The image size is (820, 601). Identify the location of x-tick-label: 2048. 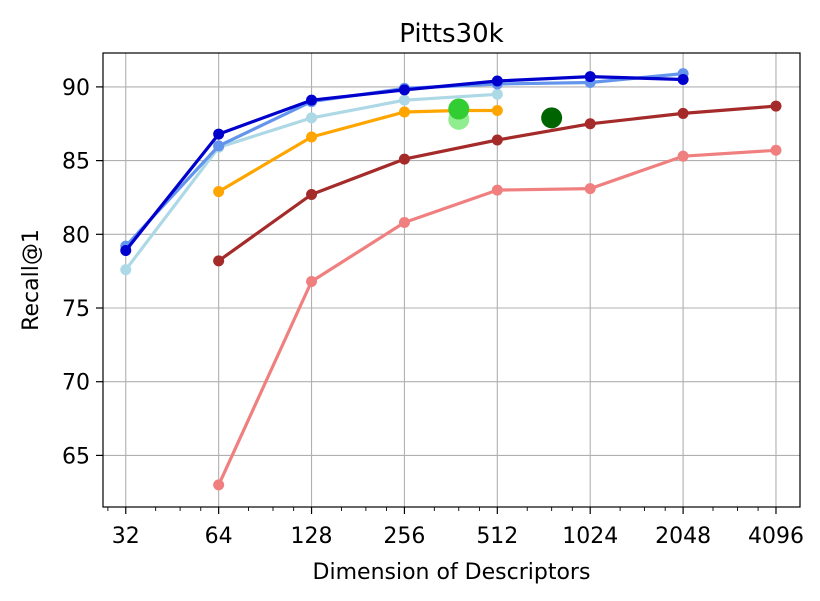
(683, 536).